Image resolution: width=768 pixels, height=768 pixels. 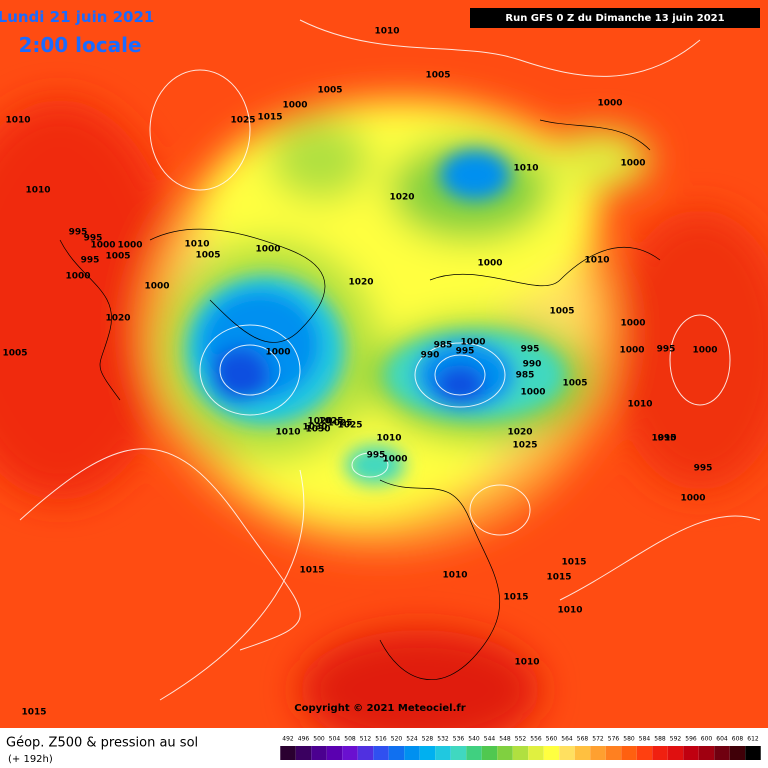 What do you see at coordinates (474, 739) in the screenshot?
I see `scale-label: 540` at bounding box center [474, 739].